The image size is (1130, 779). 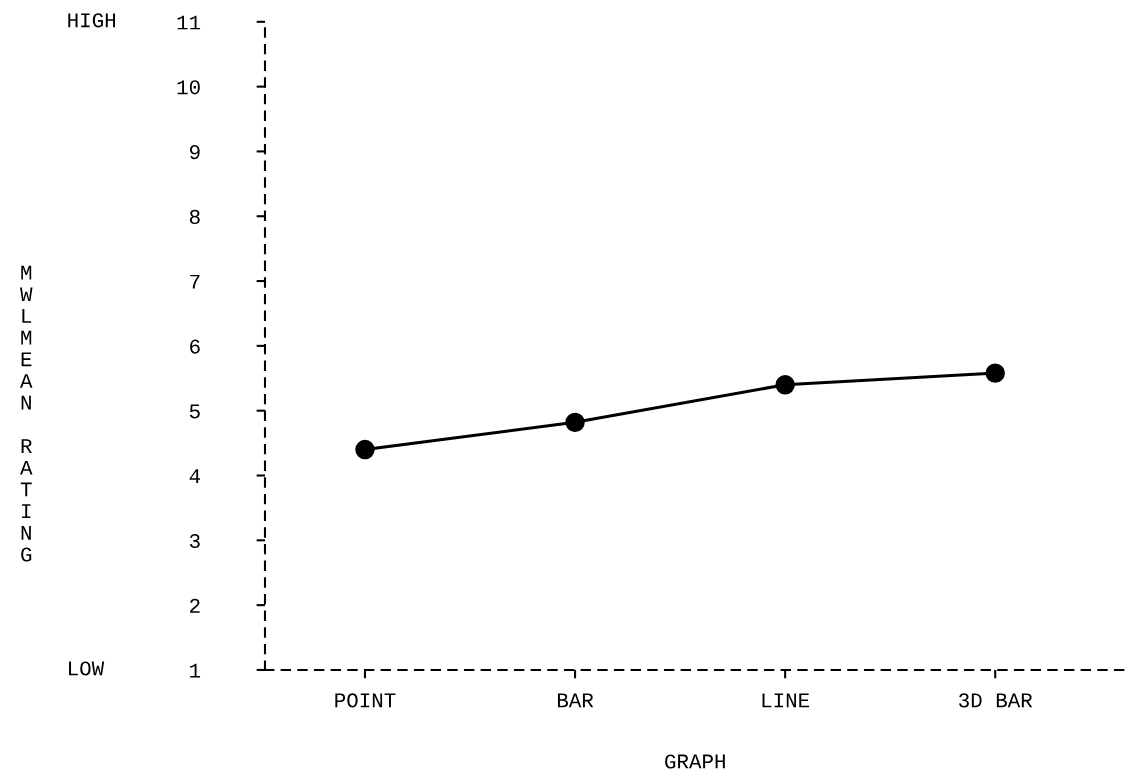 What do you see at coordinates (195, 670) in the screenshot?
I see `y-tick-label: 1` at bounding box center [195, 670].